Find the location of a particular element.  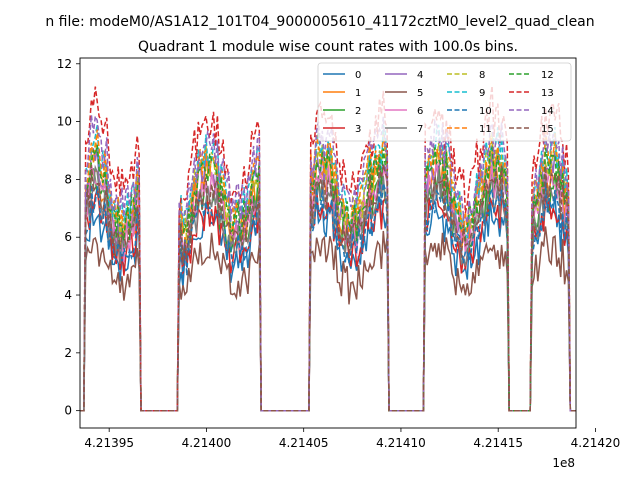

legend-label-15: 15 is located at coordinates (547, 129).